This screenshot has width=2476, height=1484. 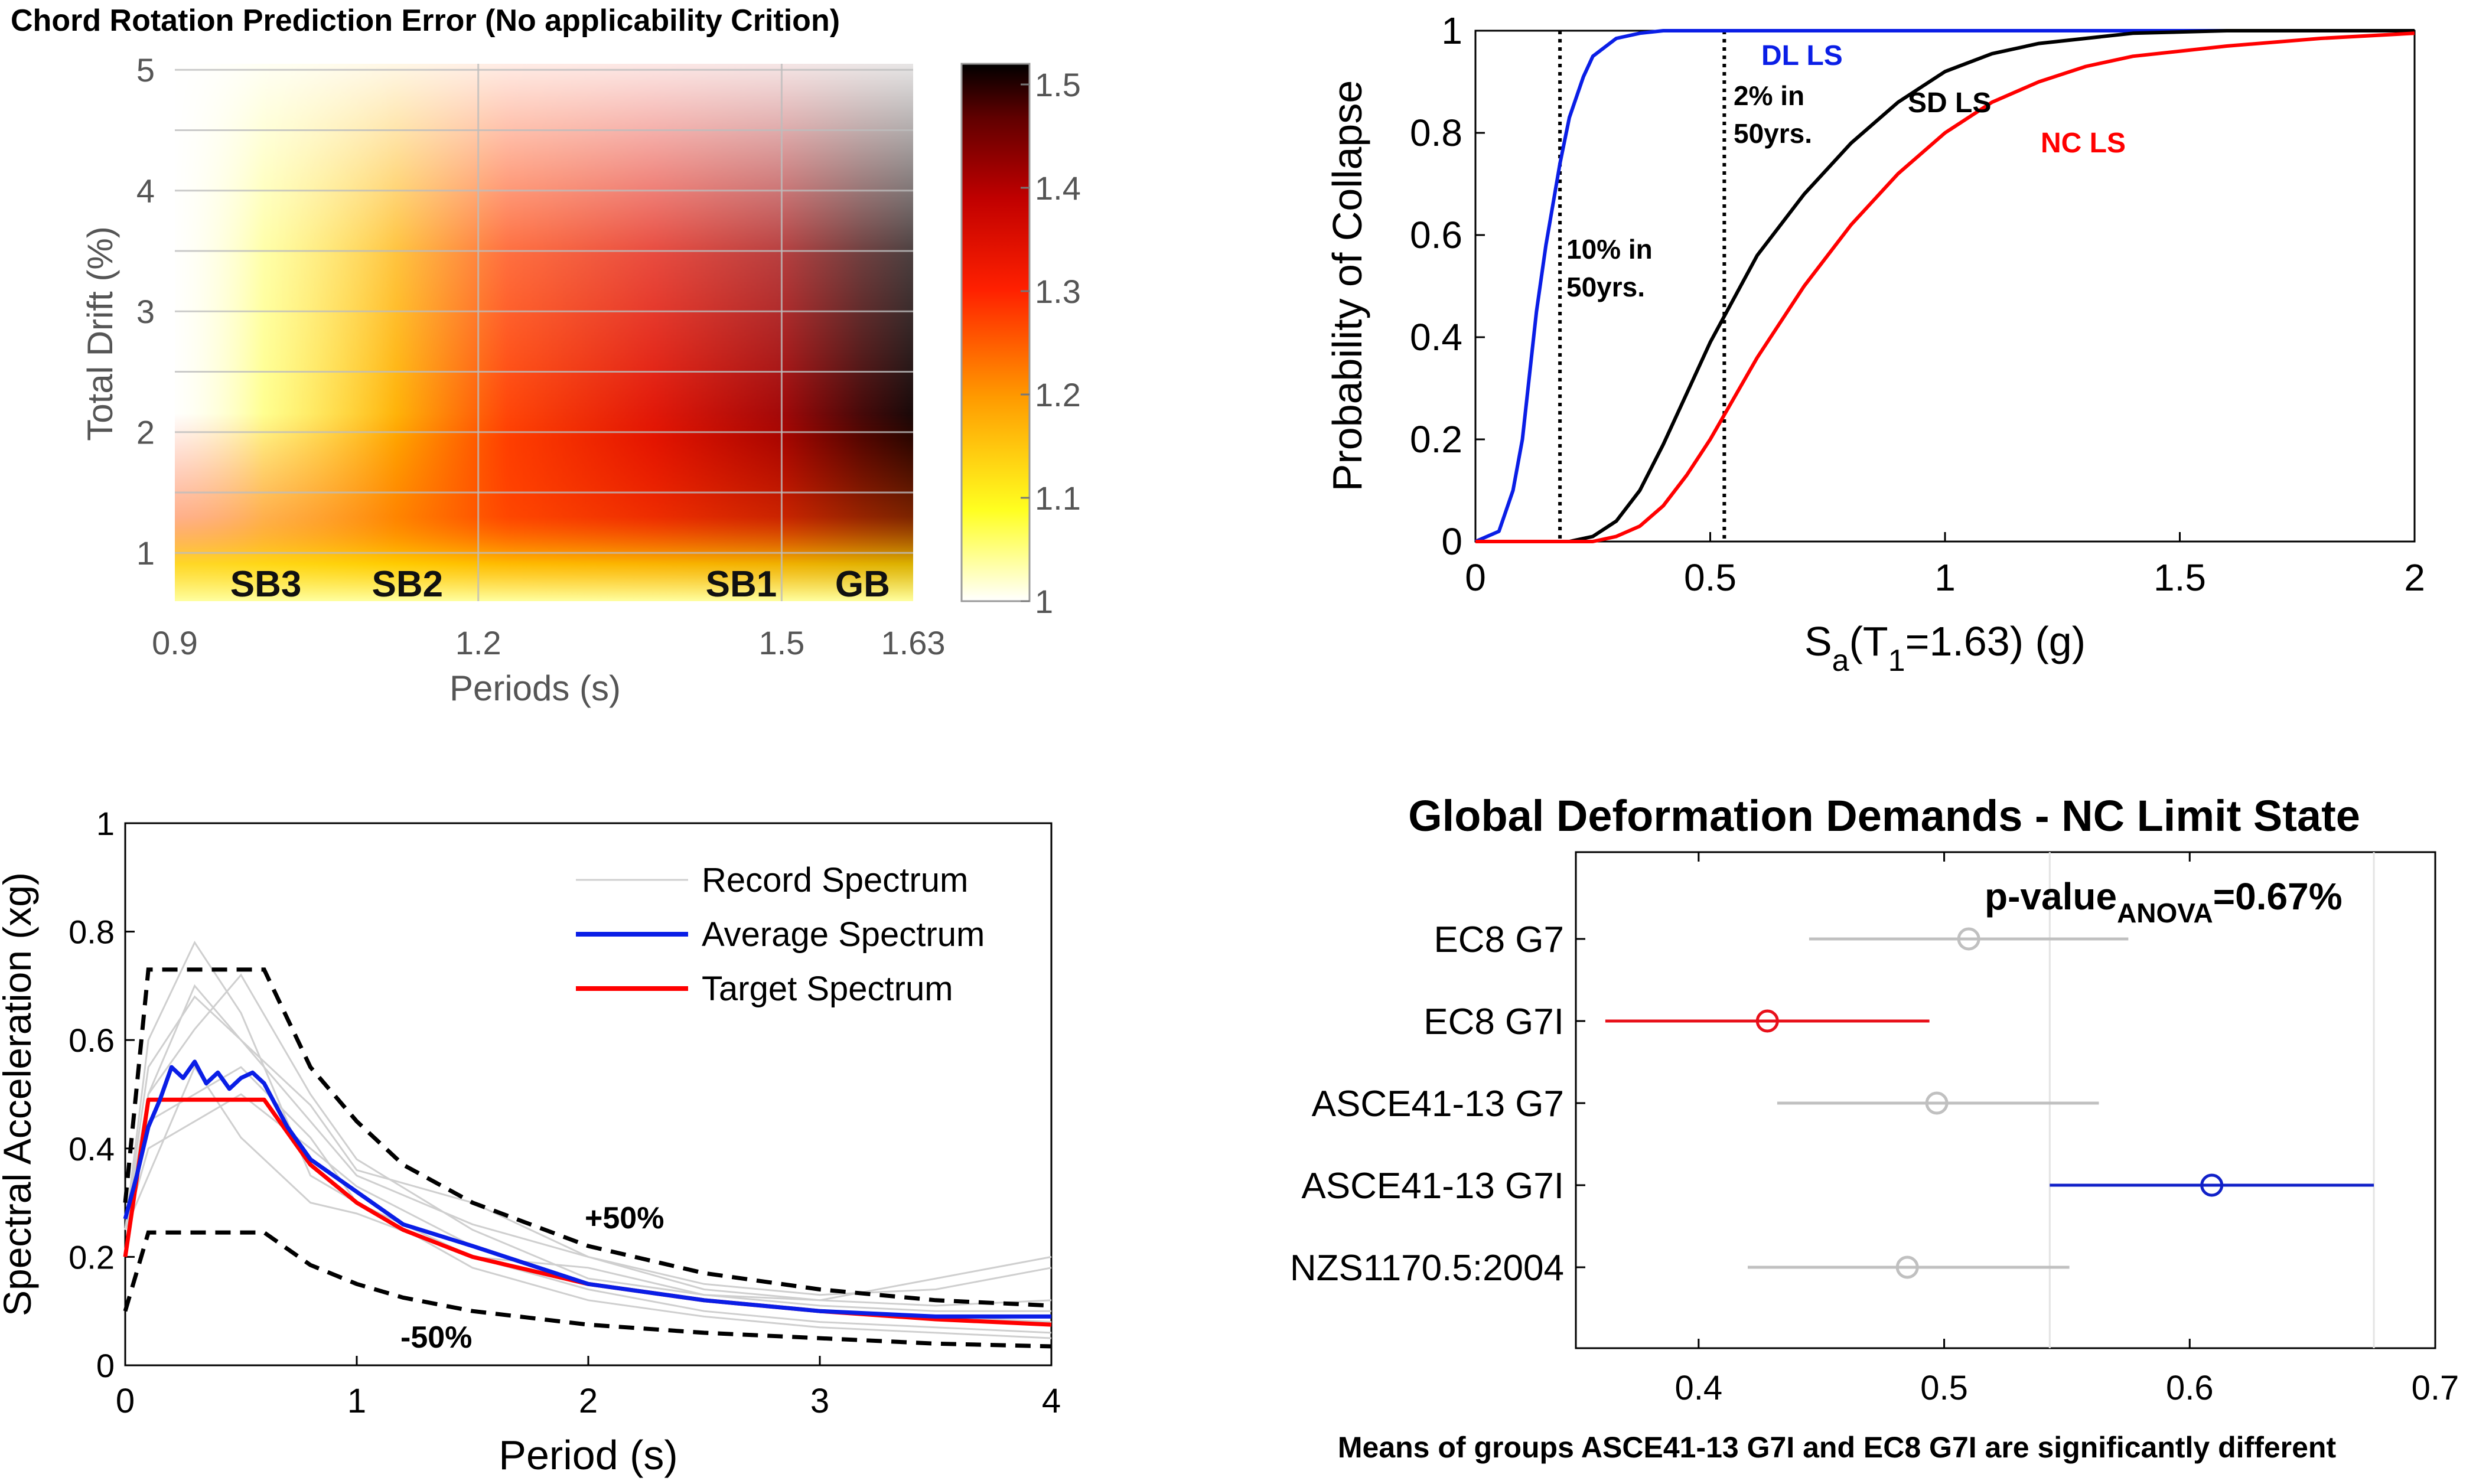 I want to click on fragility-y-tick-label: 0.6, so click(x=1436, y=235).